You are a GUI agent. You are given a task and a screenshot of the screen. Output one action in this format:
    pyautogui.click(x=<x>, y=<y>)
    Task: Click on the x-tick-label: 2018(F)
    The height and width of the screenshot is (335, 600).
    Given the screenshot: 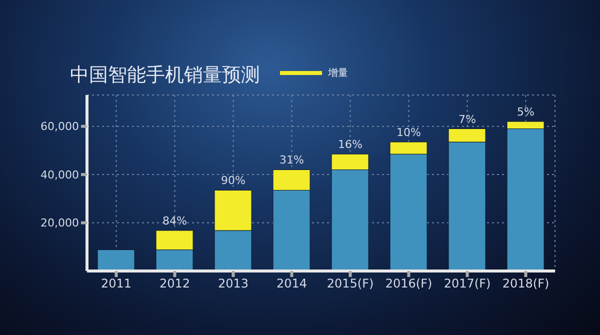 What is the action you would take?
    pyautogui.click(x=526, y=283)
    